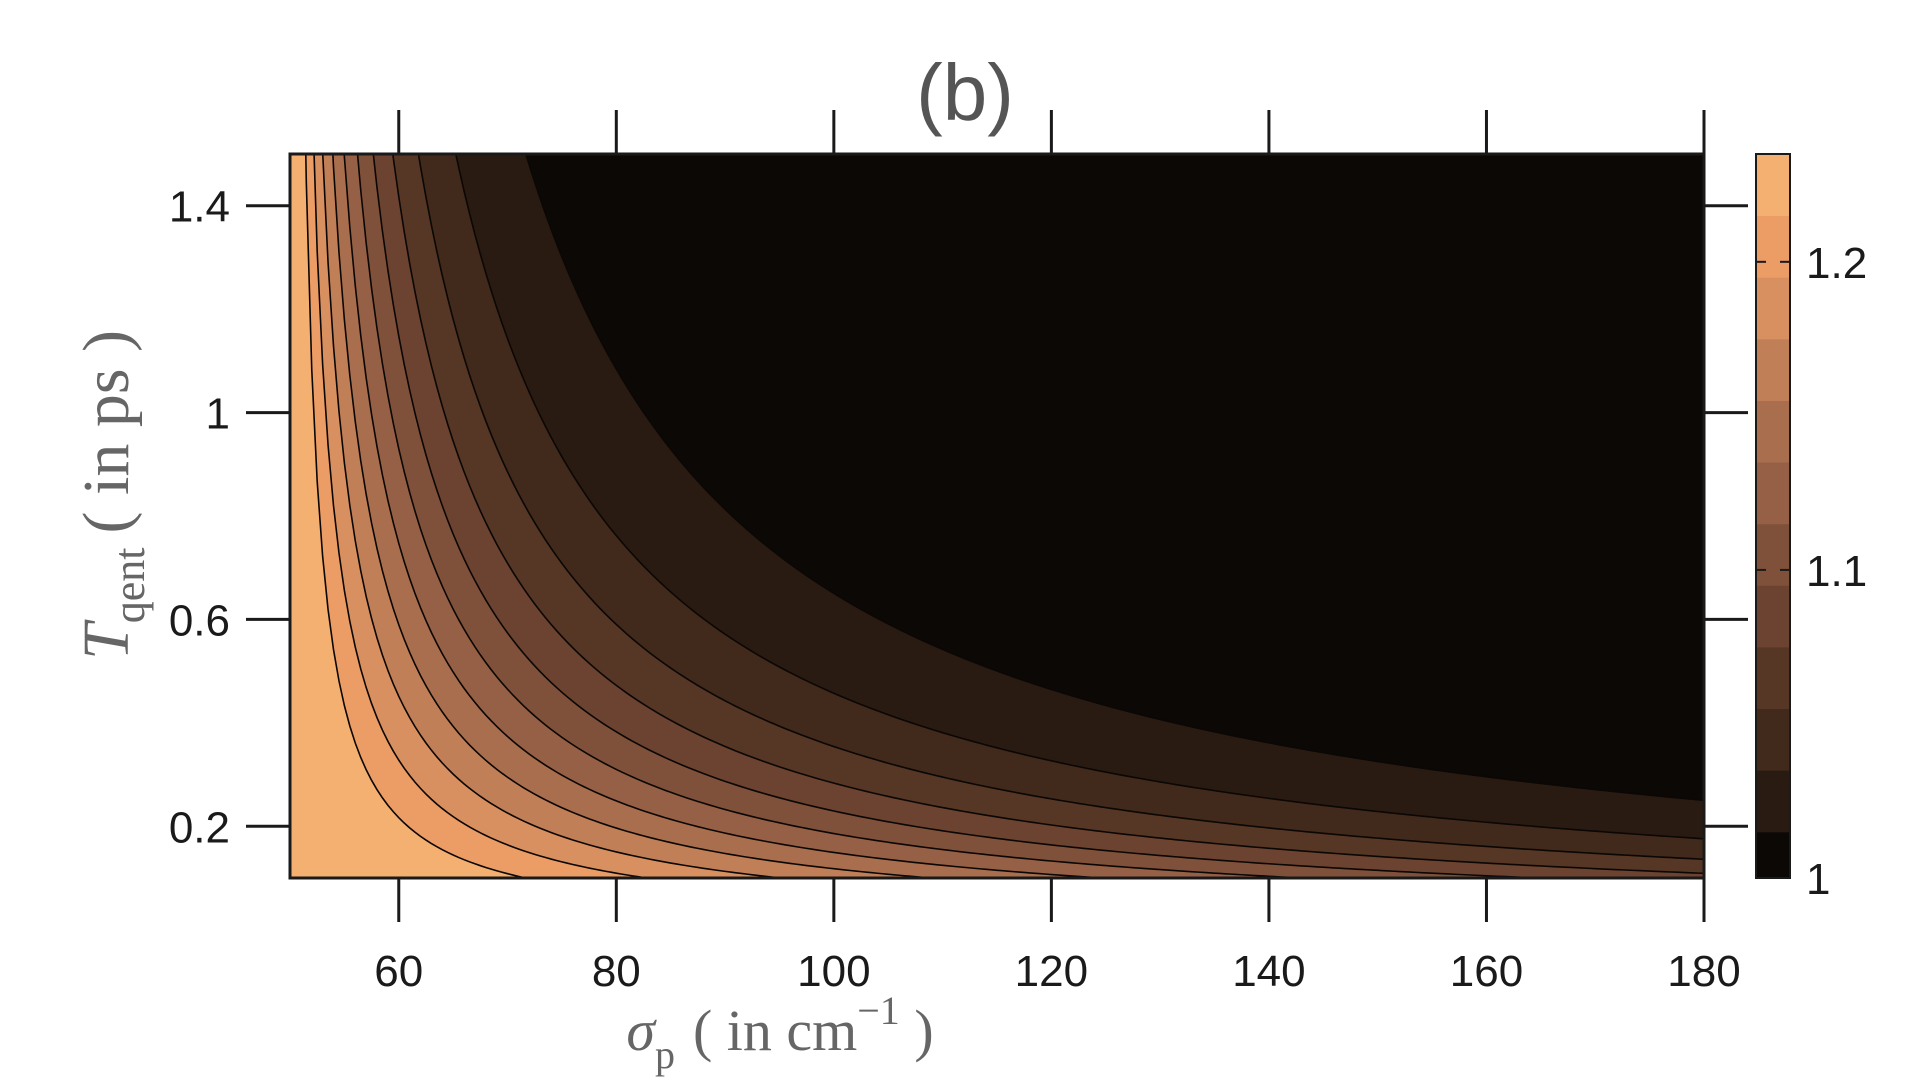  I want to click on y-tick-label: 1.4, so click(199, 207).